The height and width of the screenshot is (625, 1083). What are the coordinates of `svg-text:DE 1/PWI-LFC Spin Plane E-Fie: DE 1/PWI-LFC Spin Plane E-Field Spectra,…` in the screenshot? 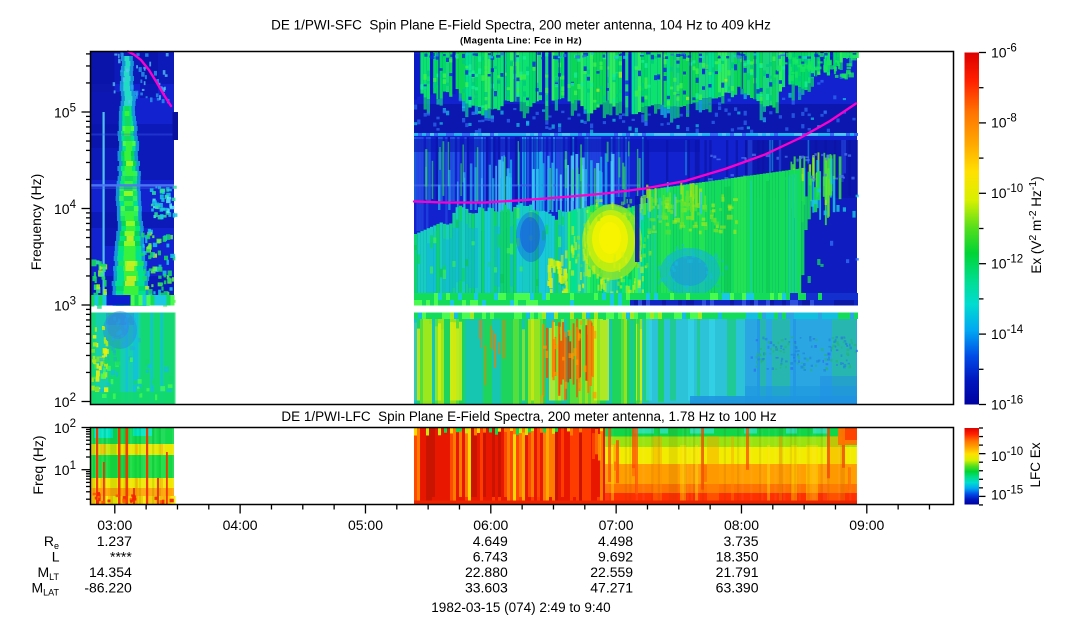 It's located at (528, 416).